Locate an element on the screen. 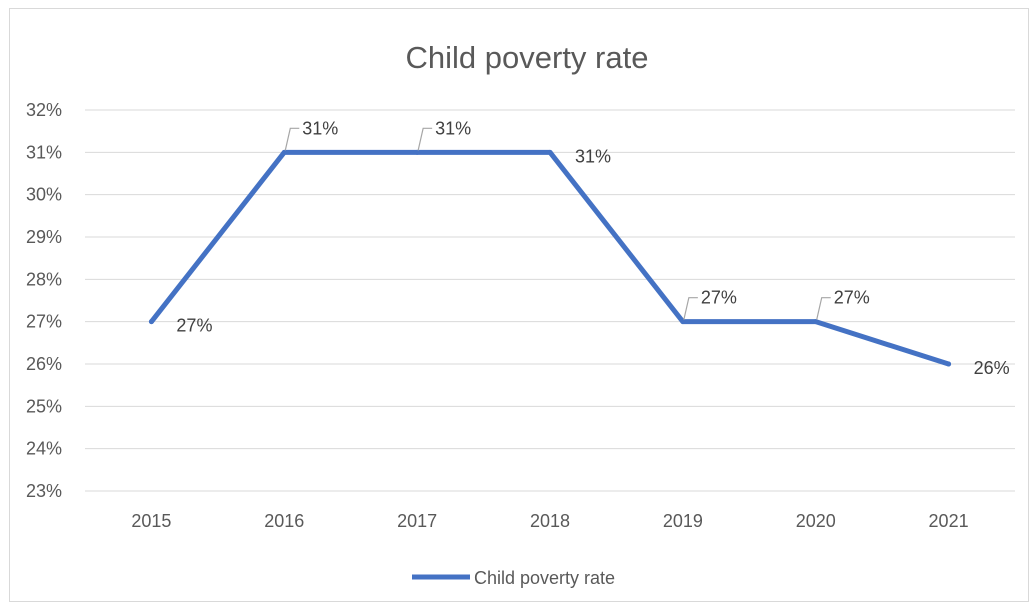 The image size is (1033, 606). y-tick-label: 26% is located at coordinates (44, 364).